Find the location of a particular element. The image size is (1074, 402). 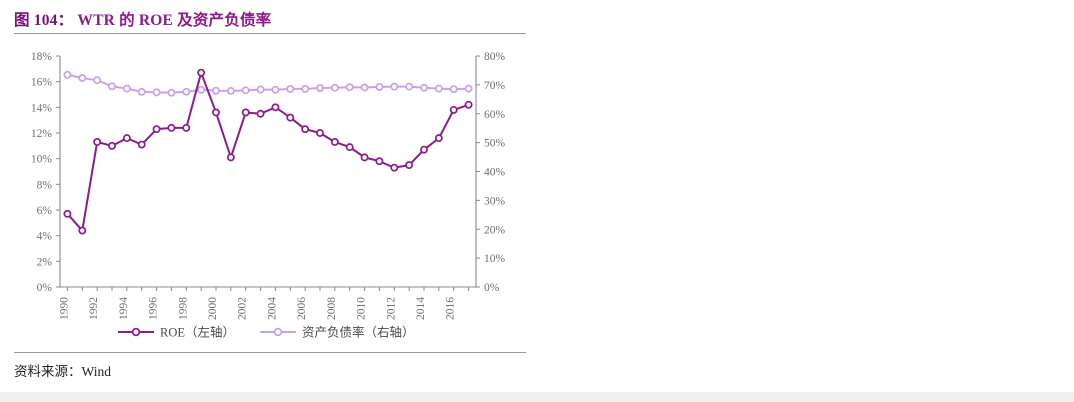

panel-divider is located at coordinates (540, 196).